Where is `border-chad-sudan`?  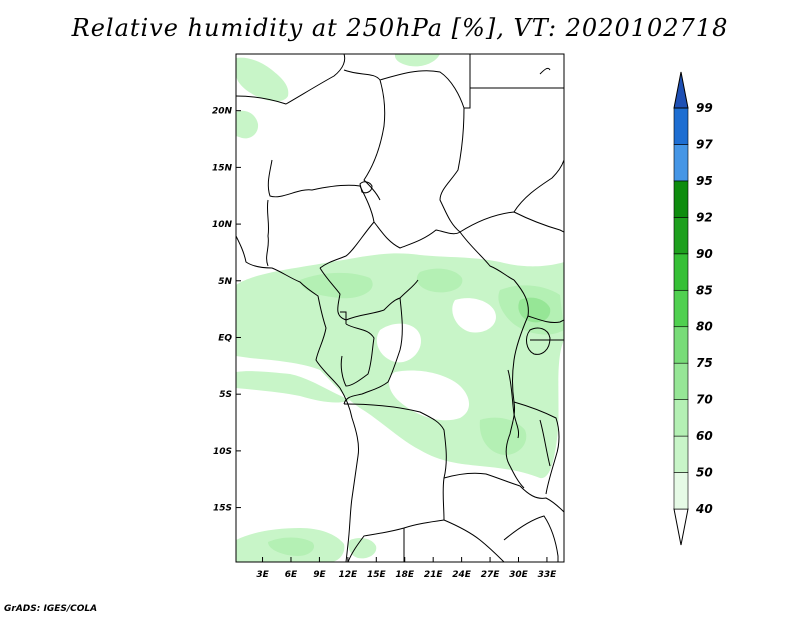
border-chad-sudan is located at coordinates (452, 170).